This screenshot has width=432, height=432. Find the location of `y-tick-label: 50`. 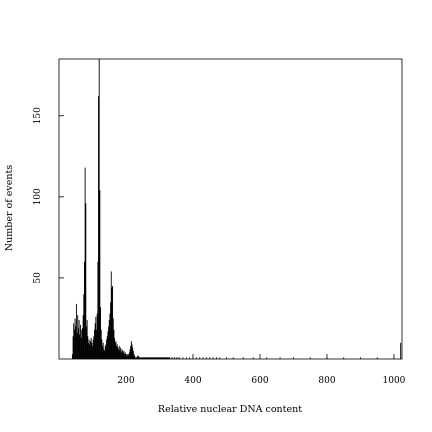

y-tick-label: 50 is located at coordinates (38, 278).